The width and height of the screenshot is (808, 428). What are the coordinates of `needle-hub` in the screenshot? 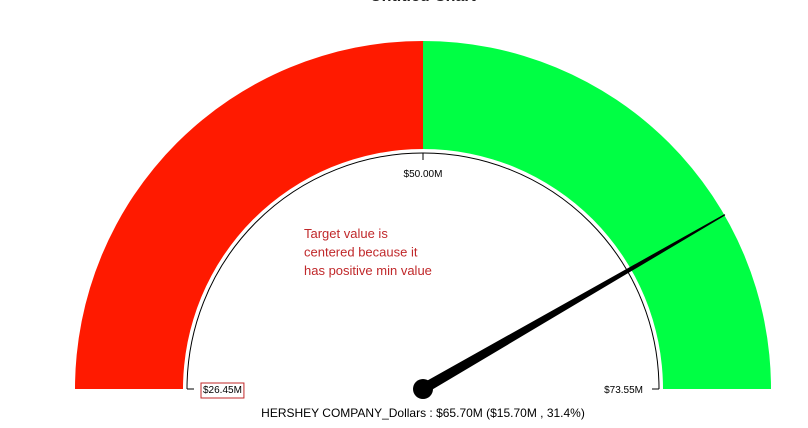 It's located at (423, 389).